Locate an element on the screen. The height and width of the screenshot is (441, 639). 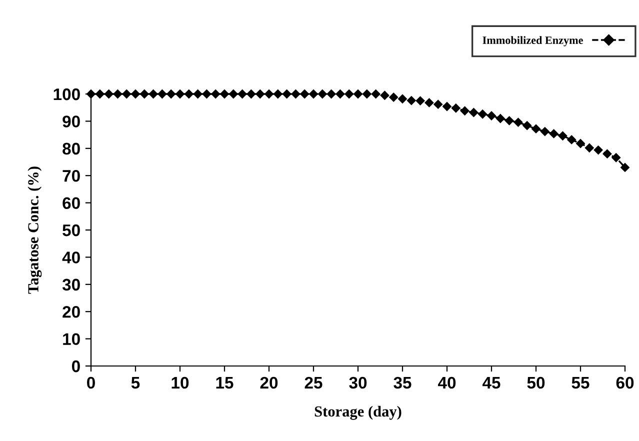
x-tick-label: 5 is located at coordinates (135, 383).